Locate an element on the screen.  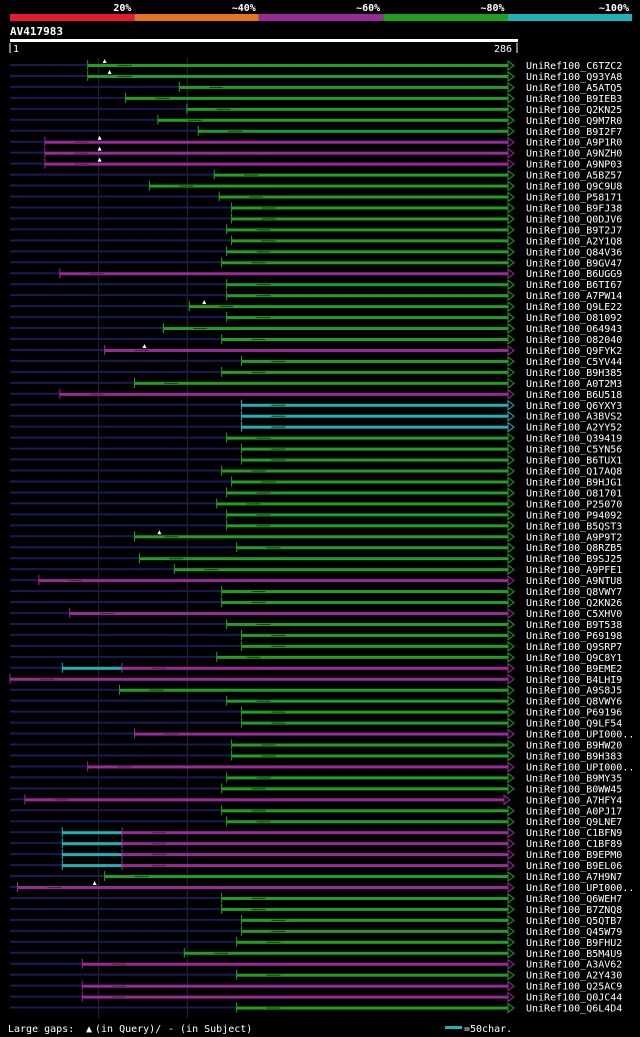
hit-label: UniRef100_Q0JC44 is located at coordinates (574, 998).